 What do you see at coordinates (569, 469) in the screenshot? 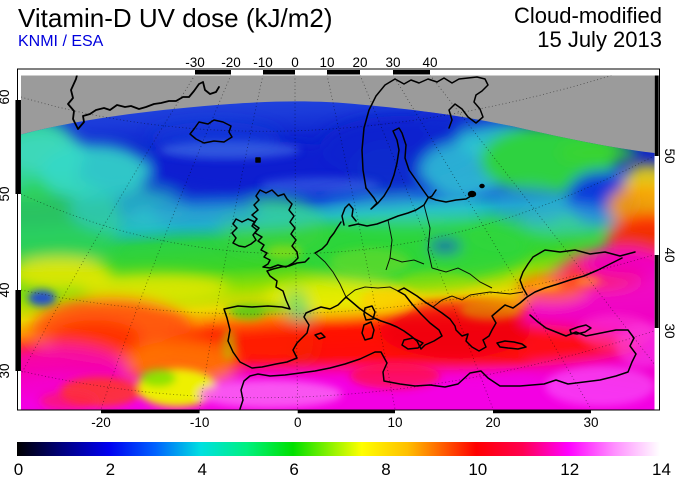
I see `svg-text: 12` at bounding box center [569, 469].